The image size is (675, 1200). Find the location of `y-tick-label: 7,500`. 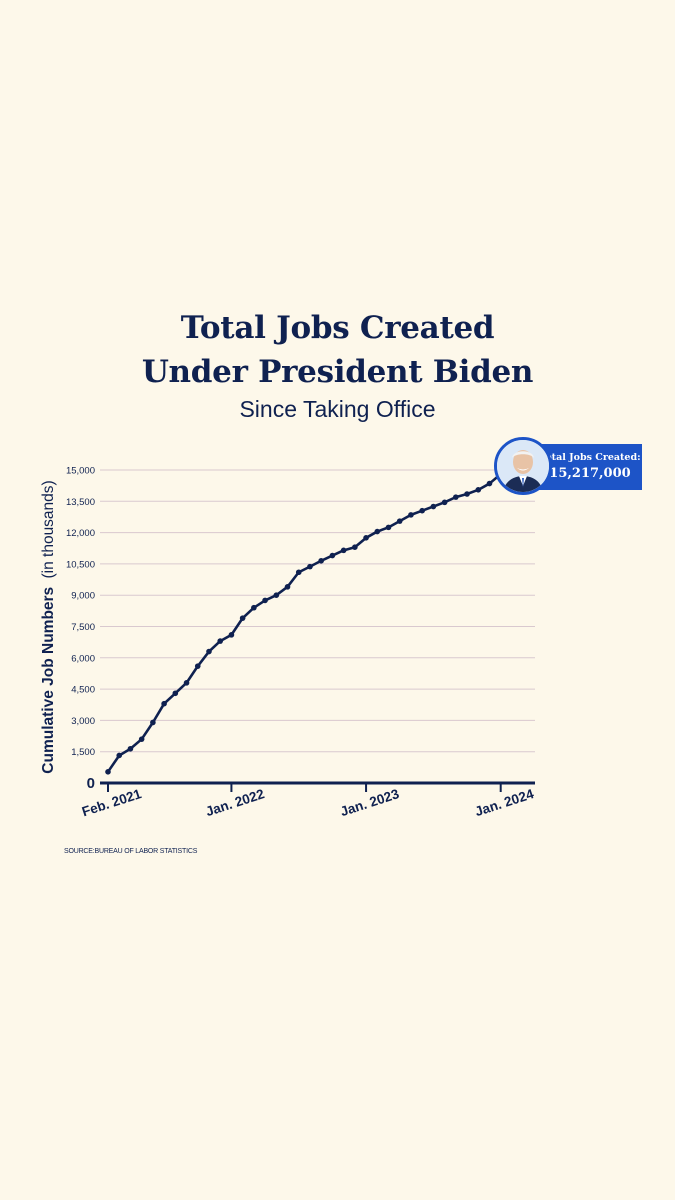

y-tick-label: 7,500 is located at coordinates (83, 627).